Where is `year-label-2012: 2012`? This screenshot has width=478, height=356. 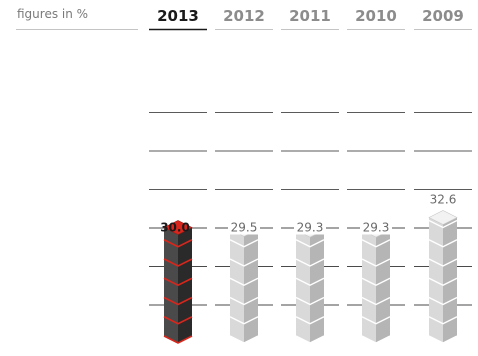
year-label-2012: 2012 is located at coordinates (244, 16).